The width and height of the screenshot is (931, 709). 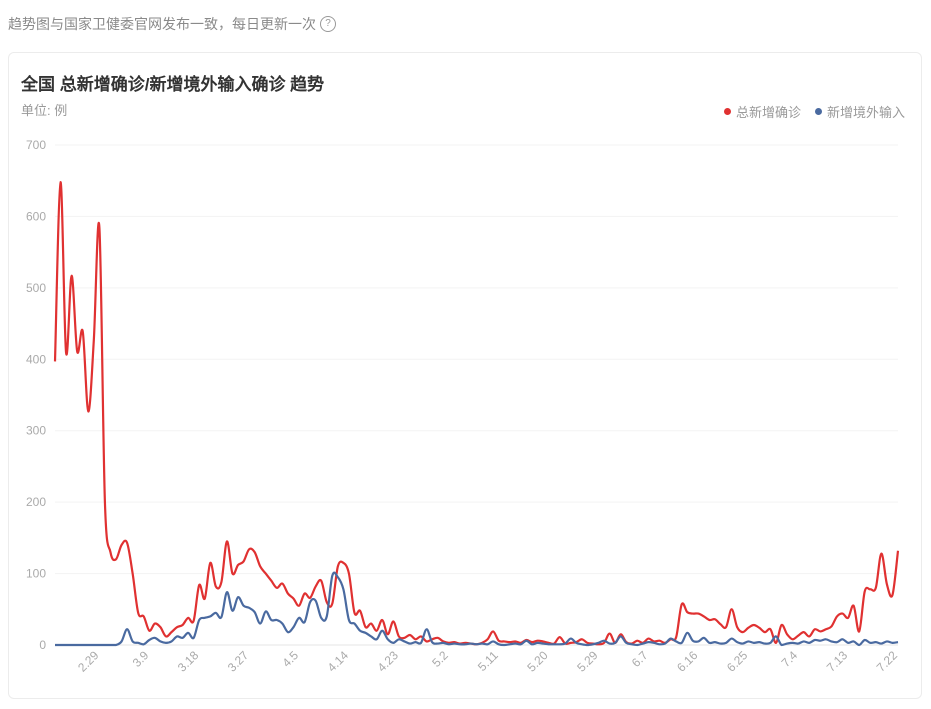 What do you see at coordinates (640, 659) in the screenshot?
I see `x-tick-label: 6.7` at bounding box center [640, 659].